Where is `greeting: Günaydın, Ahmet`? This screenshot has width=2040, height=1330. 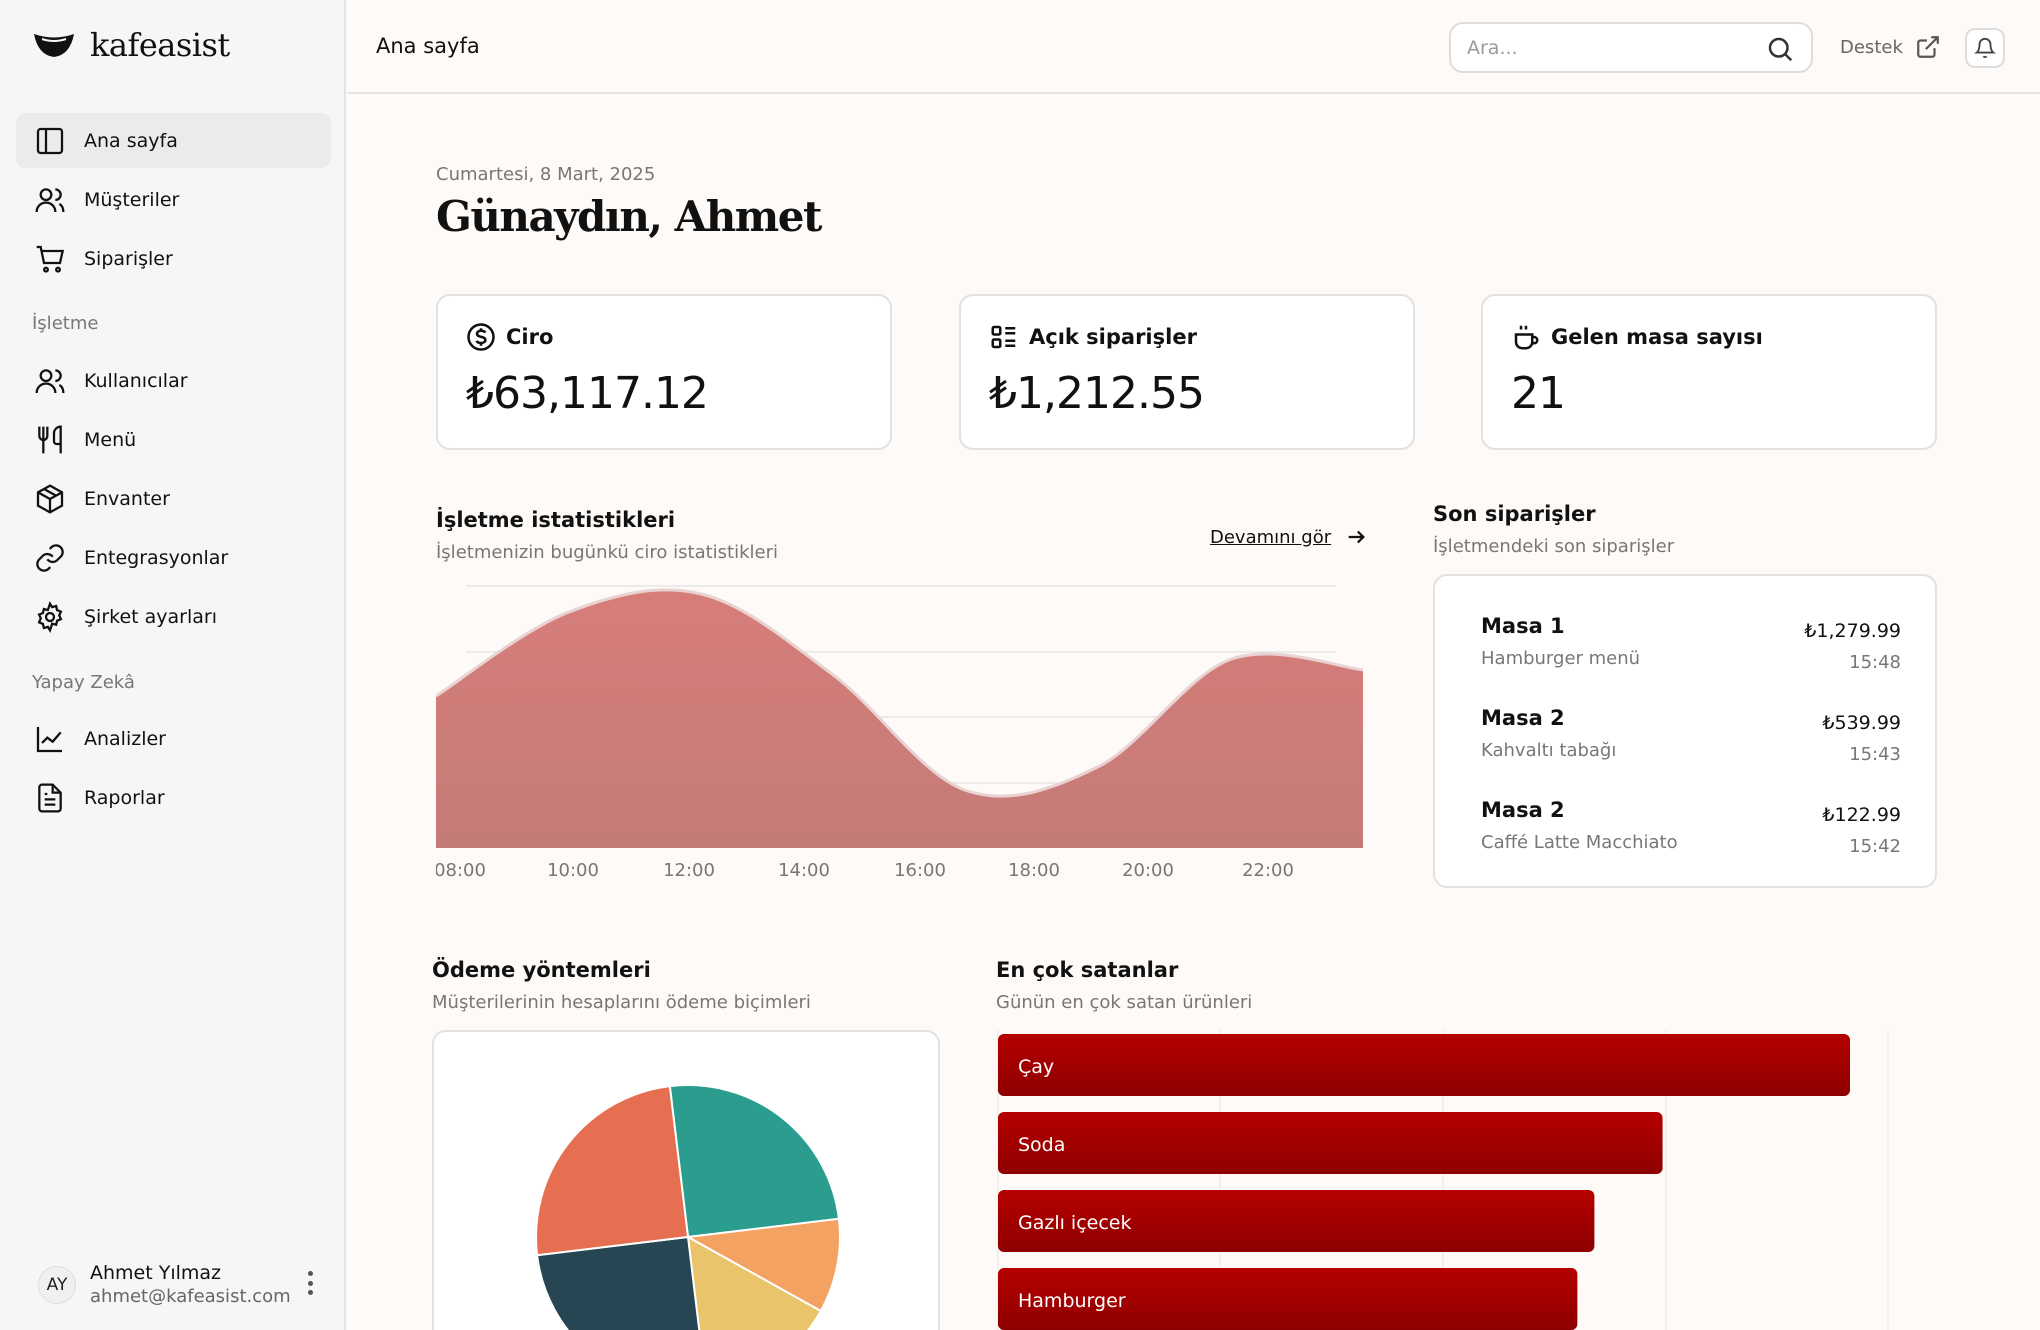 greeting: Günaydın, Ahmet is located at coordinates (629, 216).